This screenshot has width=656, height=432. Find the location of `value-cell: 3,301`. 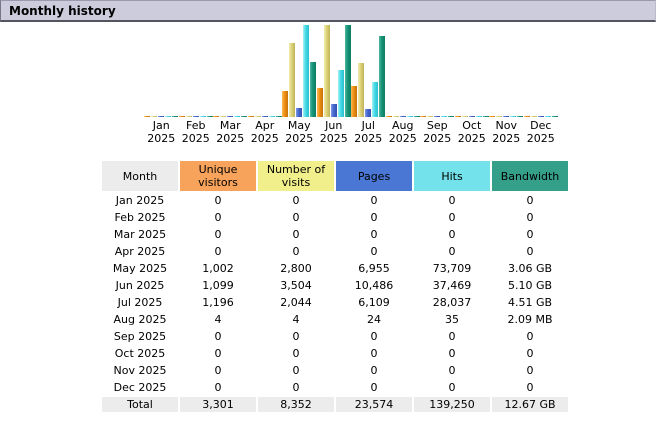

value-cell: 3,301 is located at coordinates (218, 404).